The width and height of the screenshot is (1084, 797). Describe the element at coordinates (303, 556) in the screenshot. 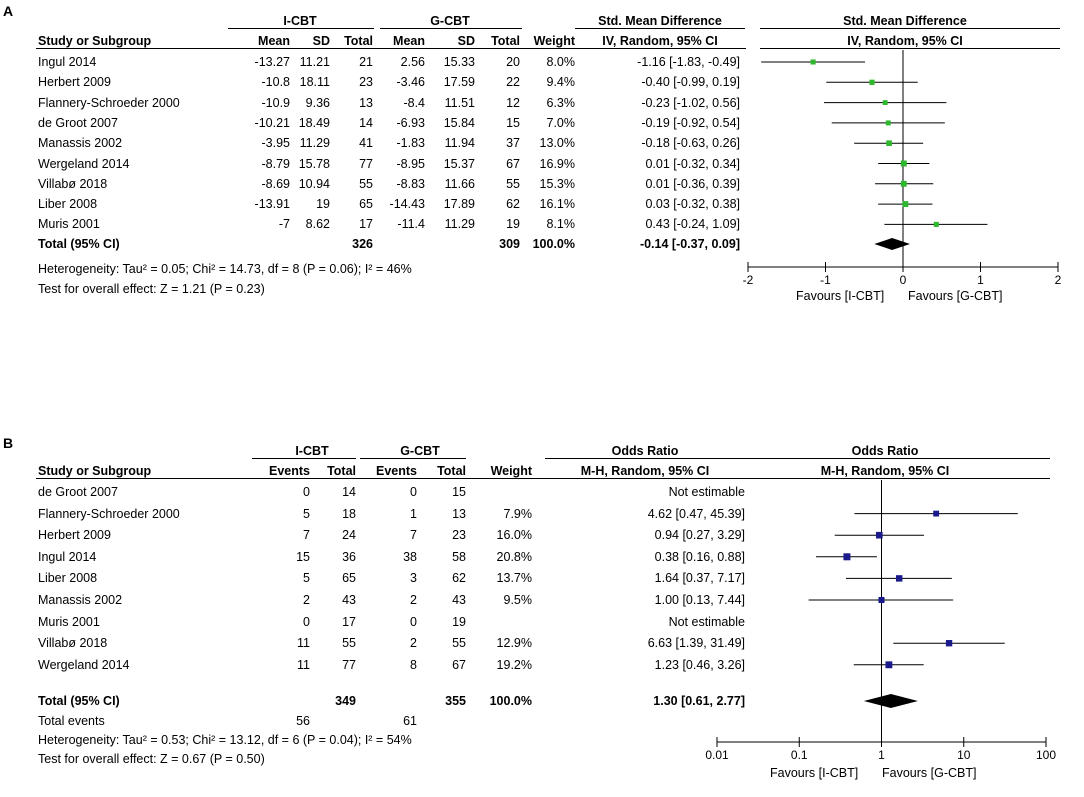

I see `row-events1: 15` at that location.